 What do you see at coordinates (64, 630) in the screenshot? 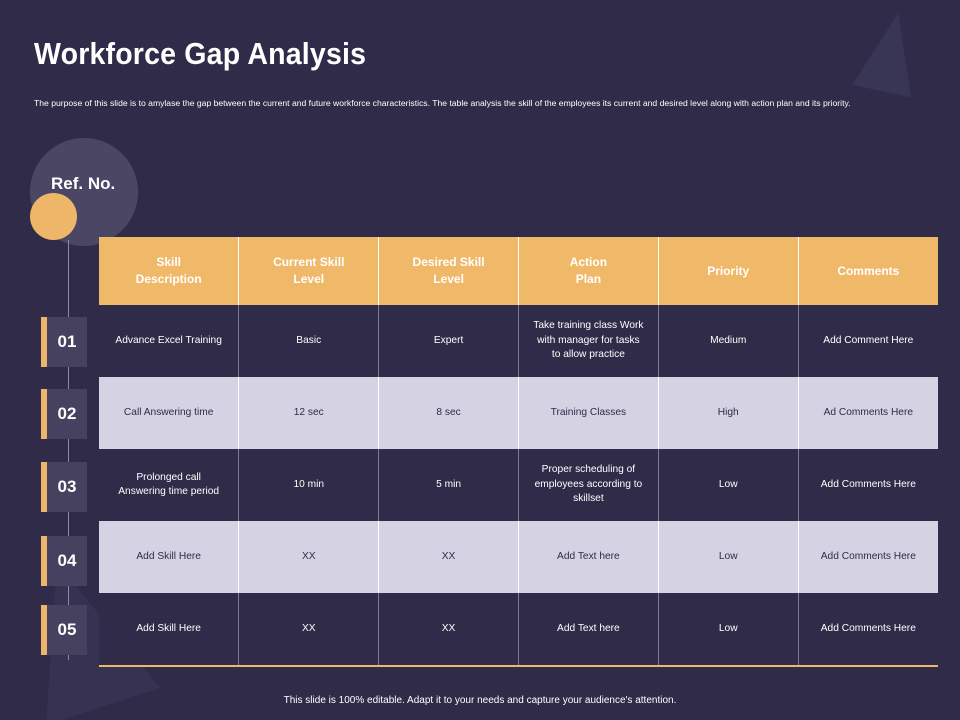
I see `ref-number-05: 05` at bounding box center [64, 630].